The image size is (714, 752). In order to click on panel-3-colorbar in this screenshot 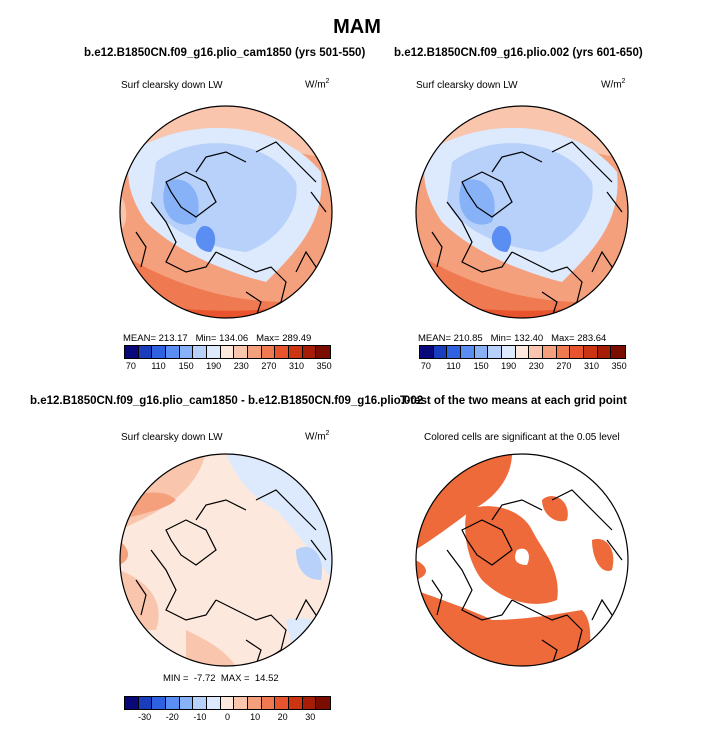, I will do `click(227, 703)`.